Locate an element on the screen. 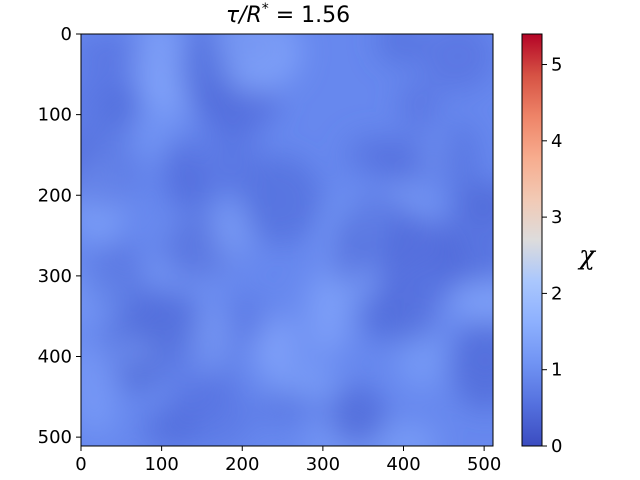  y-tick-label: 0 is located at coordinates (66, 34).